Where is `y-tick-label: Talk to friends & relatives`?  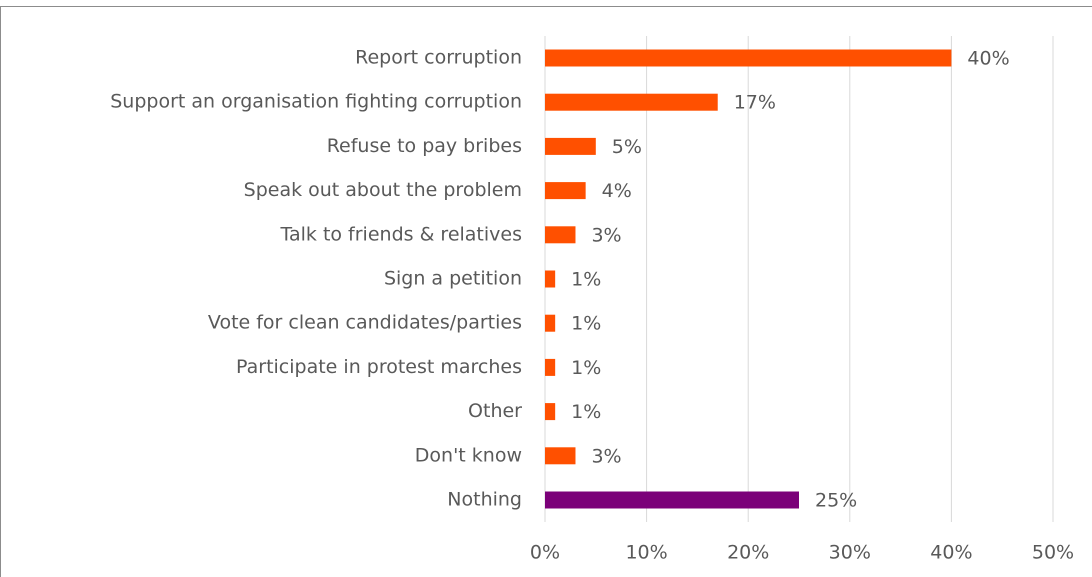 y-tick-label: Talk to friends & relatives is located at coordinates (401, 234).